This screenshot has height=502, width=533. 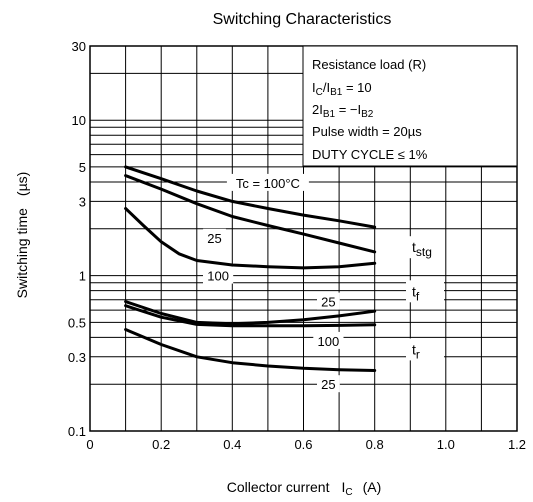 I want to click on group-label-f: tf, so click(x=416, y=293).